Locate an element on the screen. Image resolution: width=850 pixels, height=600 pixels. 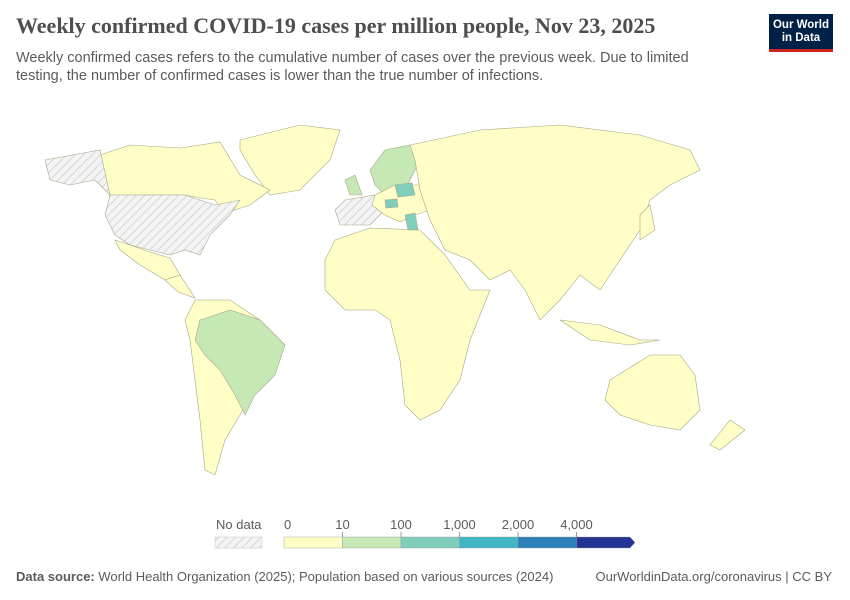
source-label: Data source: is located at coordinates (55, 576).